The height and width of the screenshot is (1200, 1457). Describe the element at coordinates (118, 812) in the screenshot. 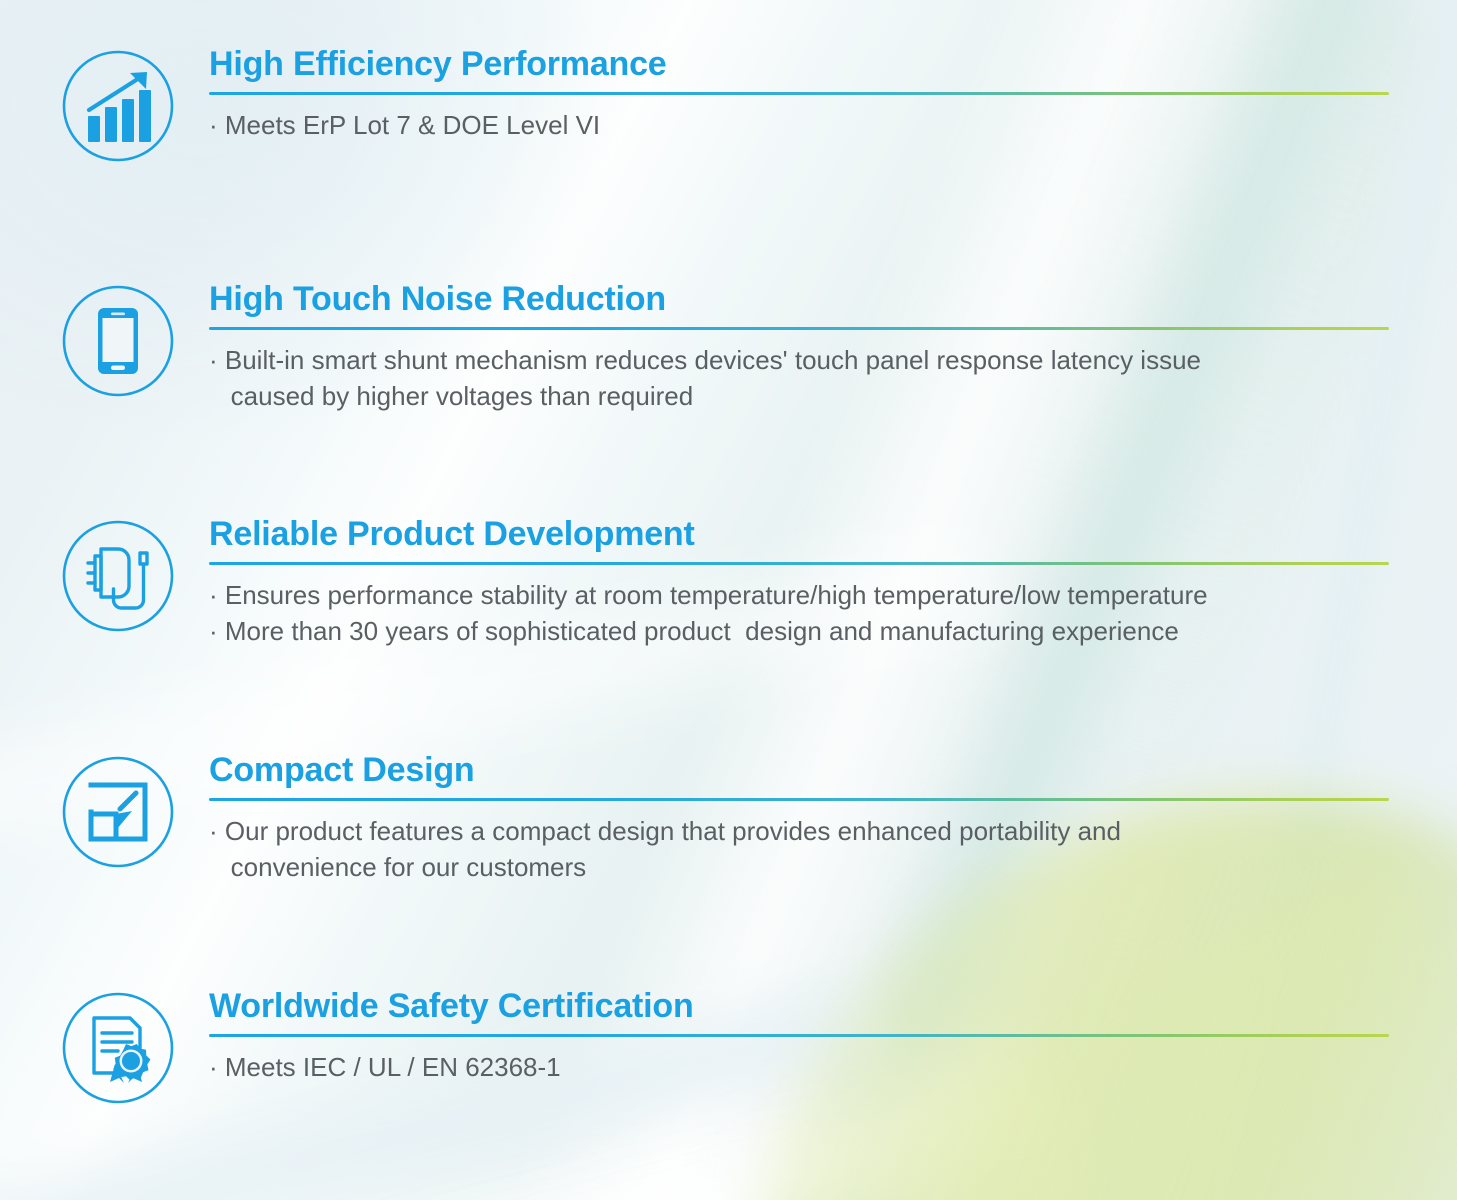

I see `compact-resize-icon` at that location.